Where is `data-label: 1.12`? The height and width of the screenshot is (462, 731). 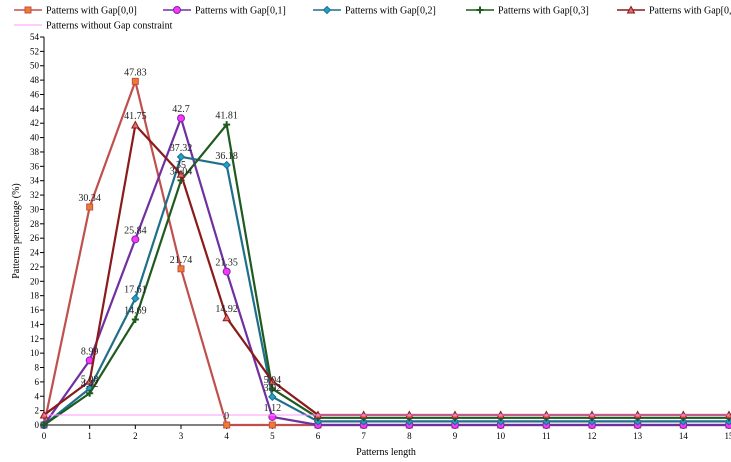
data-label: 1.12 is located at coordinates (273, 408).